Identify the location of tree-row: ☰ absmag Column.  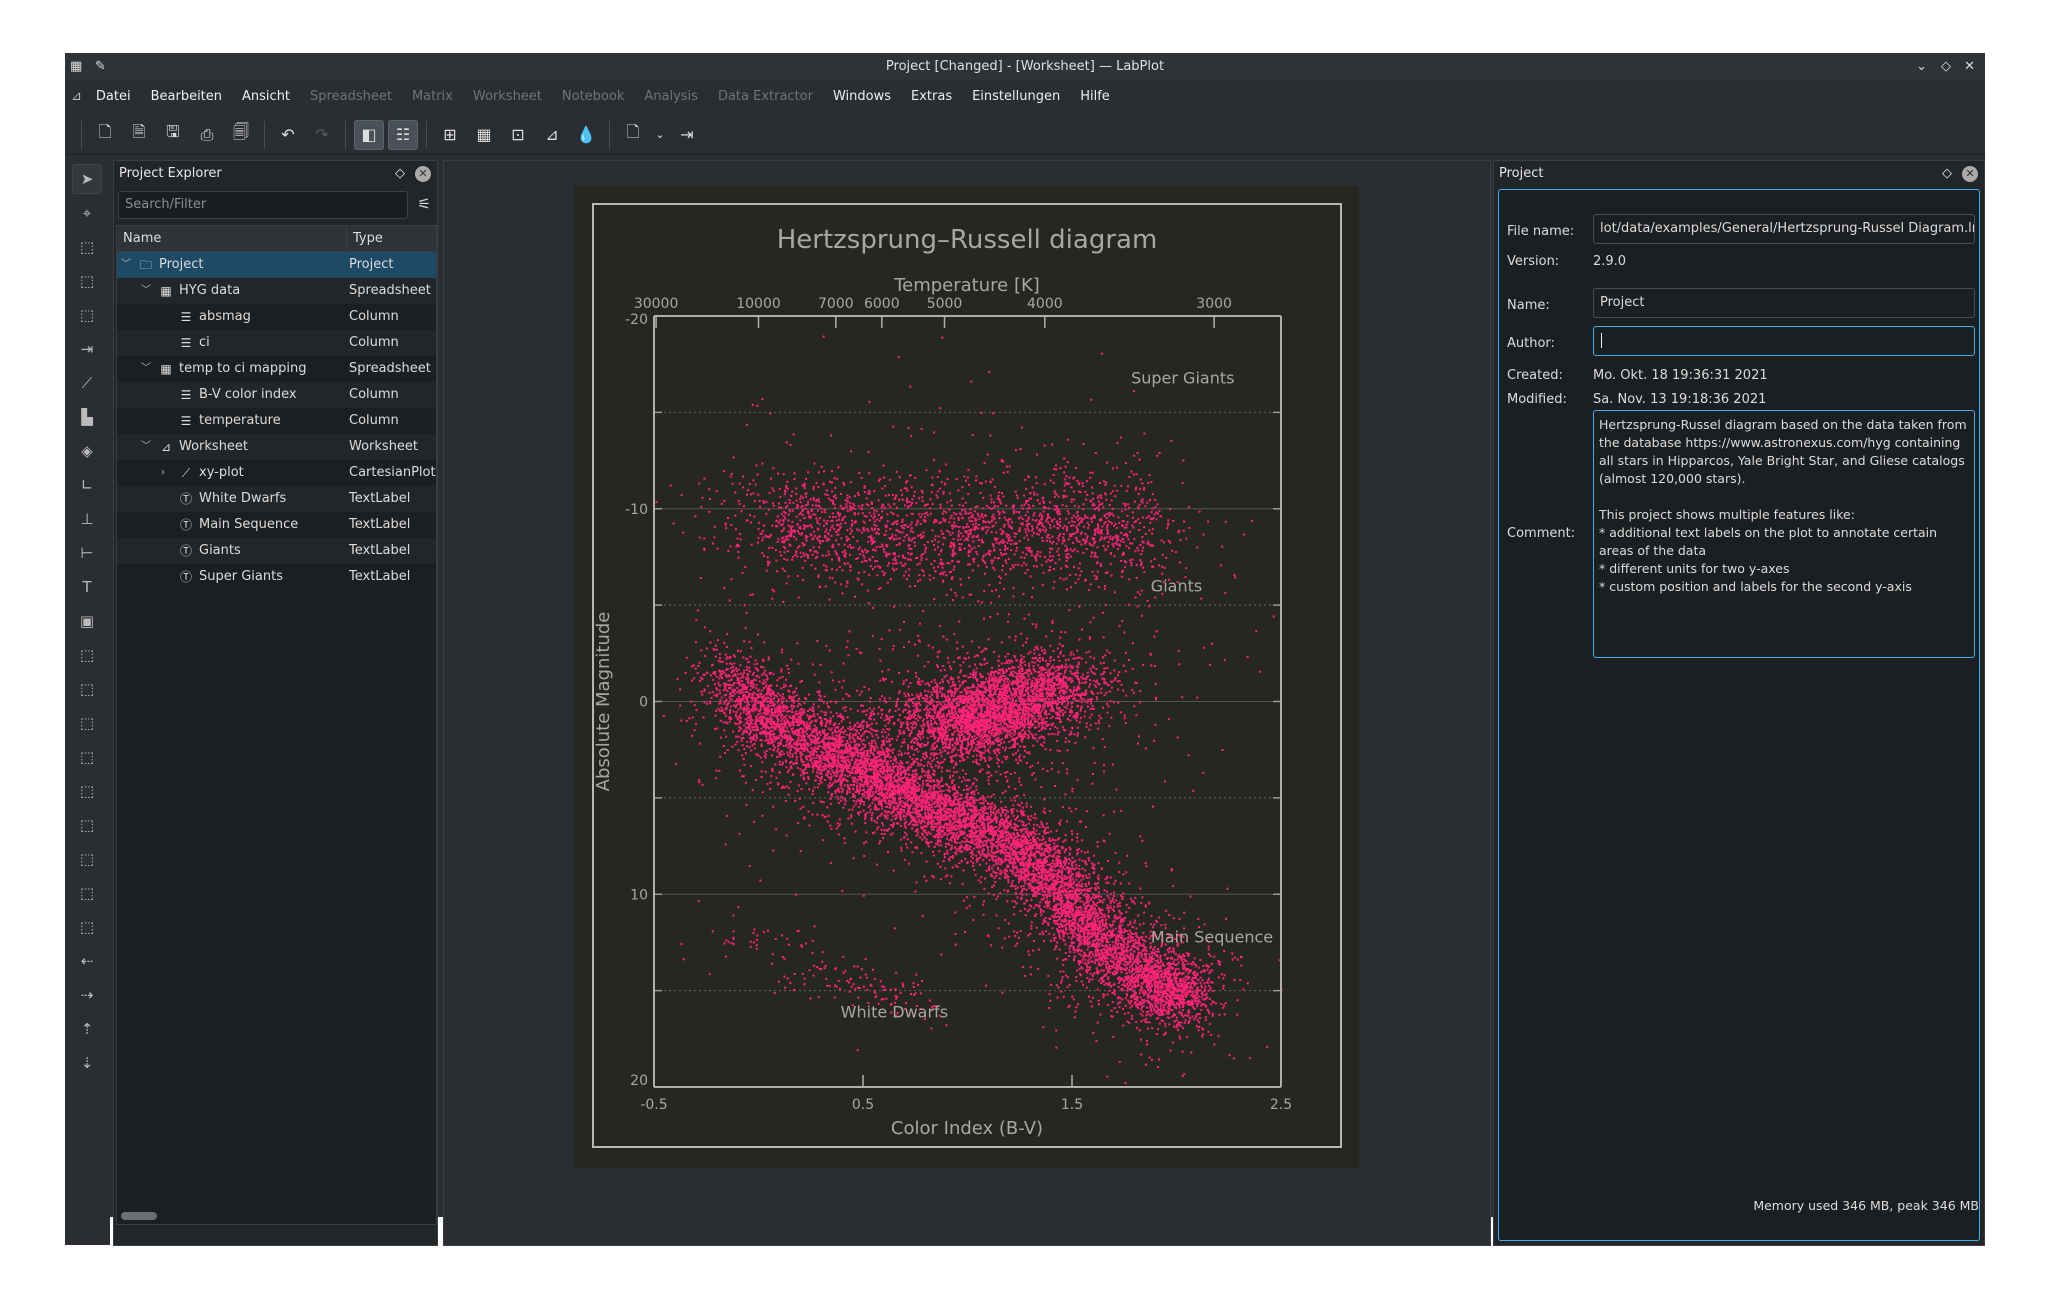
(276, 317).